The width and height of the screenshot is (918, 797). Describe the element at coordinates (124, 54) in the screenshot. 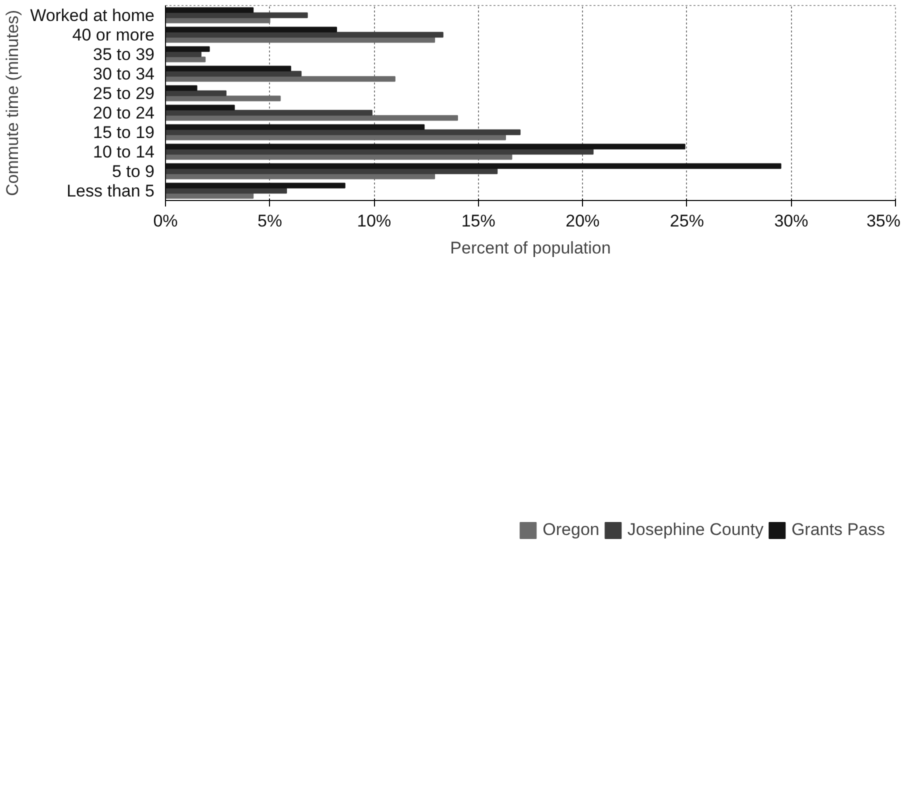

I see `y-tick-label: 35 to 39` at that location.